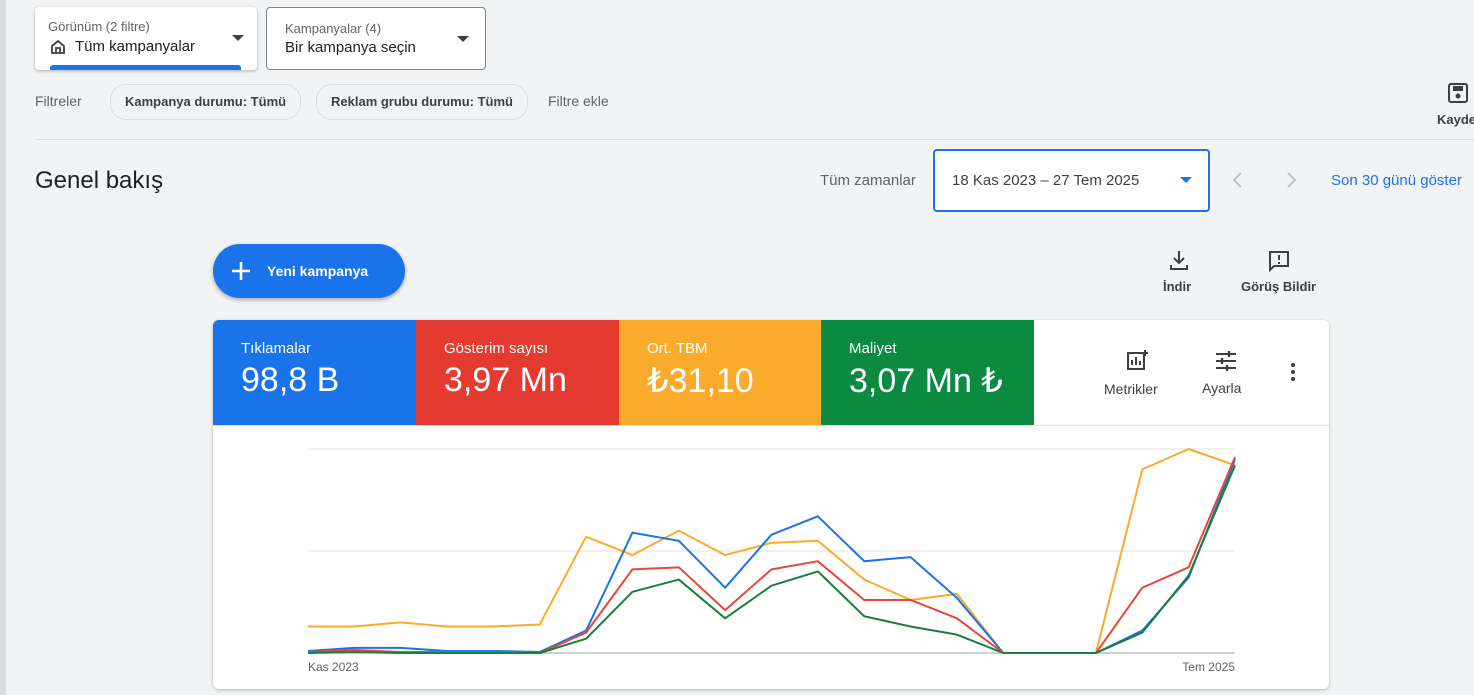 The height and width of the screenshot is (695, 1474). I want to click on scorecard-name: Maliyet, so click(873, 348).